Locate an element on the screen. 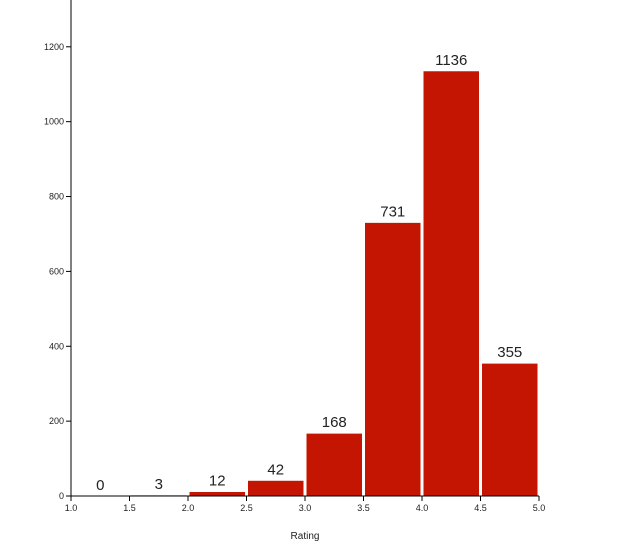 This screenshot has height=555, width=624. x-axis-title: Rating is located at coordinates (305, 536).